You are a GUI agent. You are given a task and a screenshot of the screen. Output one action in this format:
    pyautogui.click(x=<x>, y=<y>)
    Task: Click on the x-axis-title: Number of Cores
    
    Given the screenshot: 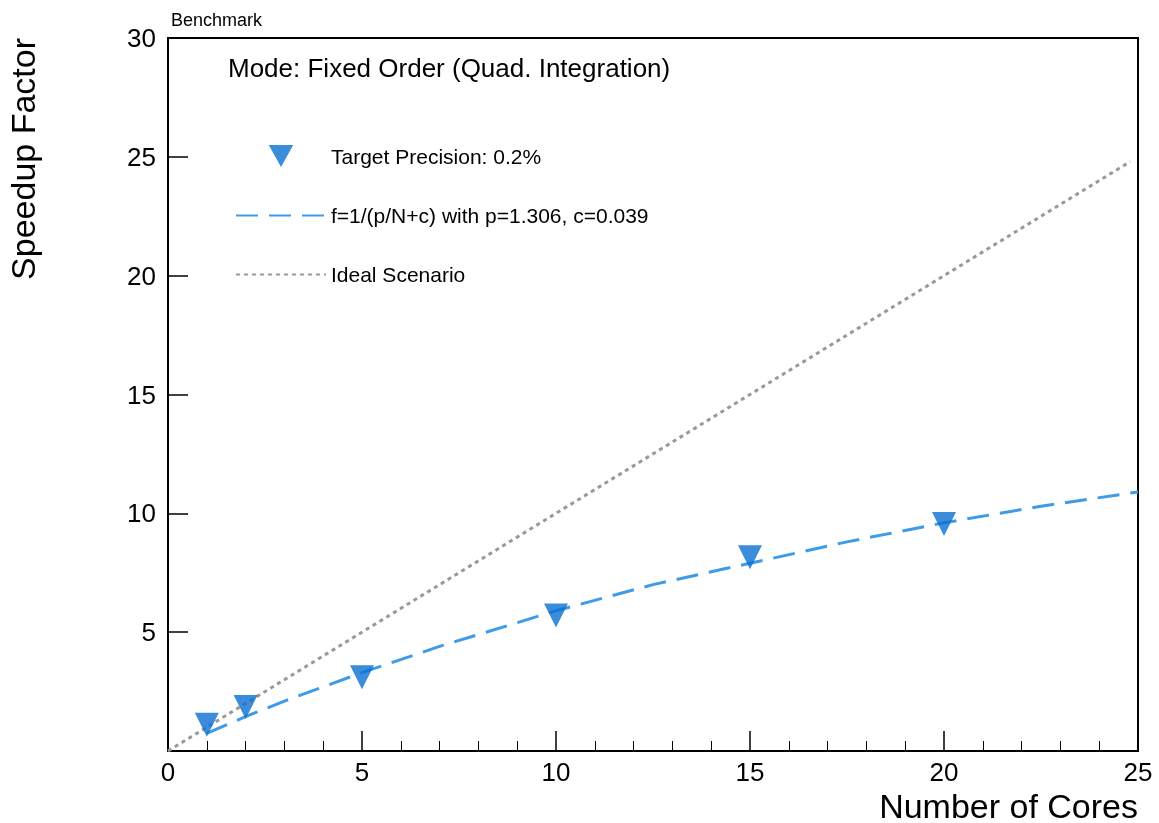 What is the action you would take?
    pyautogui.click(x=1008, y=805)
    